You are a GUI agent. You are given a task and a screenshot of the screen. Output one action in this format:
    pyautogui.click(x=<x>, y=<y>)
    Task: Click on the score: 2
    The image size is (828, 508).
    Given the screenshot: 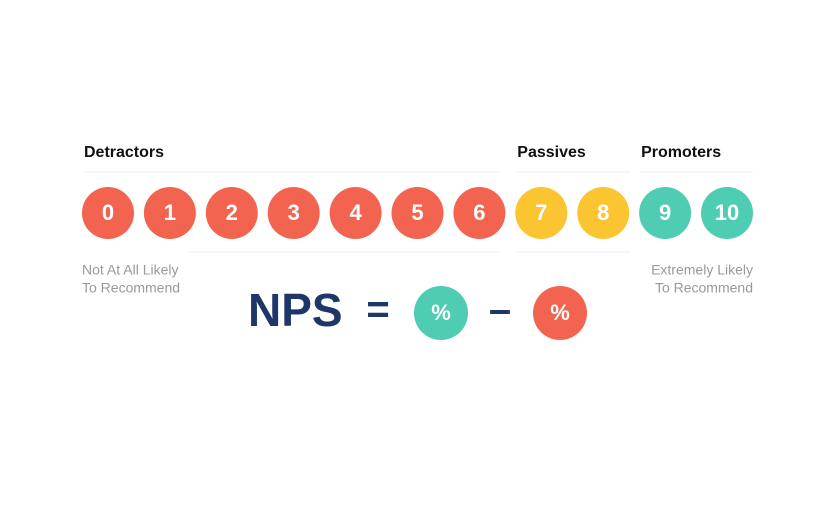 What is the action you would take?
    pyautogui.click(x=232, y=212)
    